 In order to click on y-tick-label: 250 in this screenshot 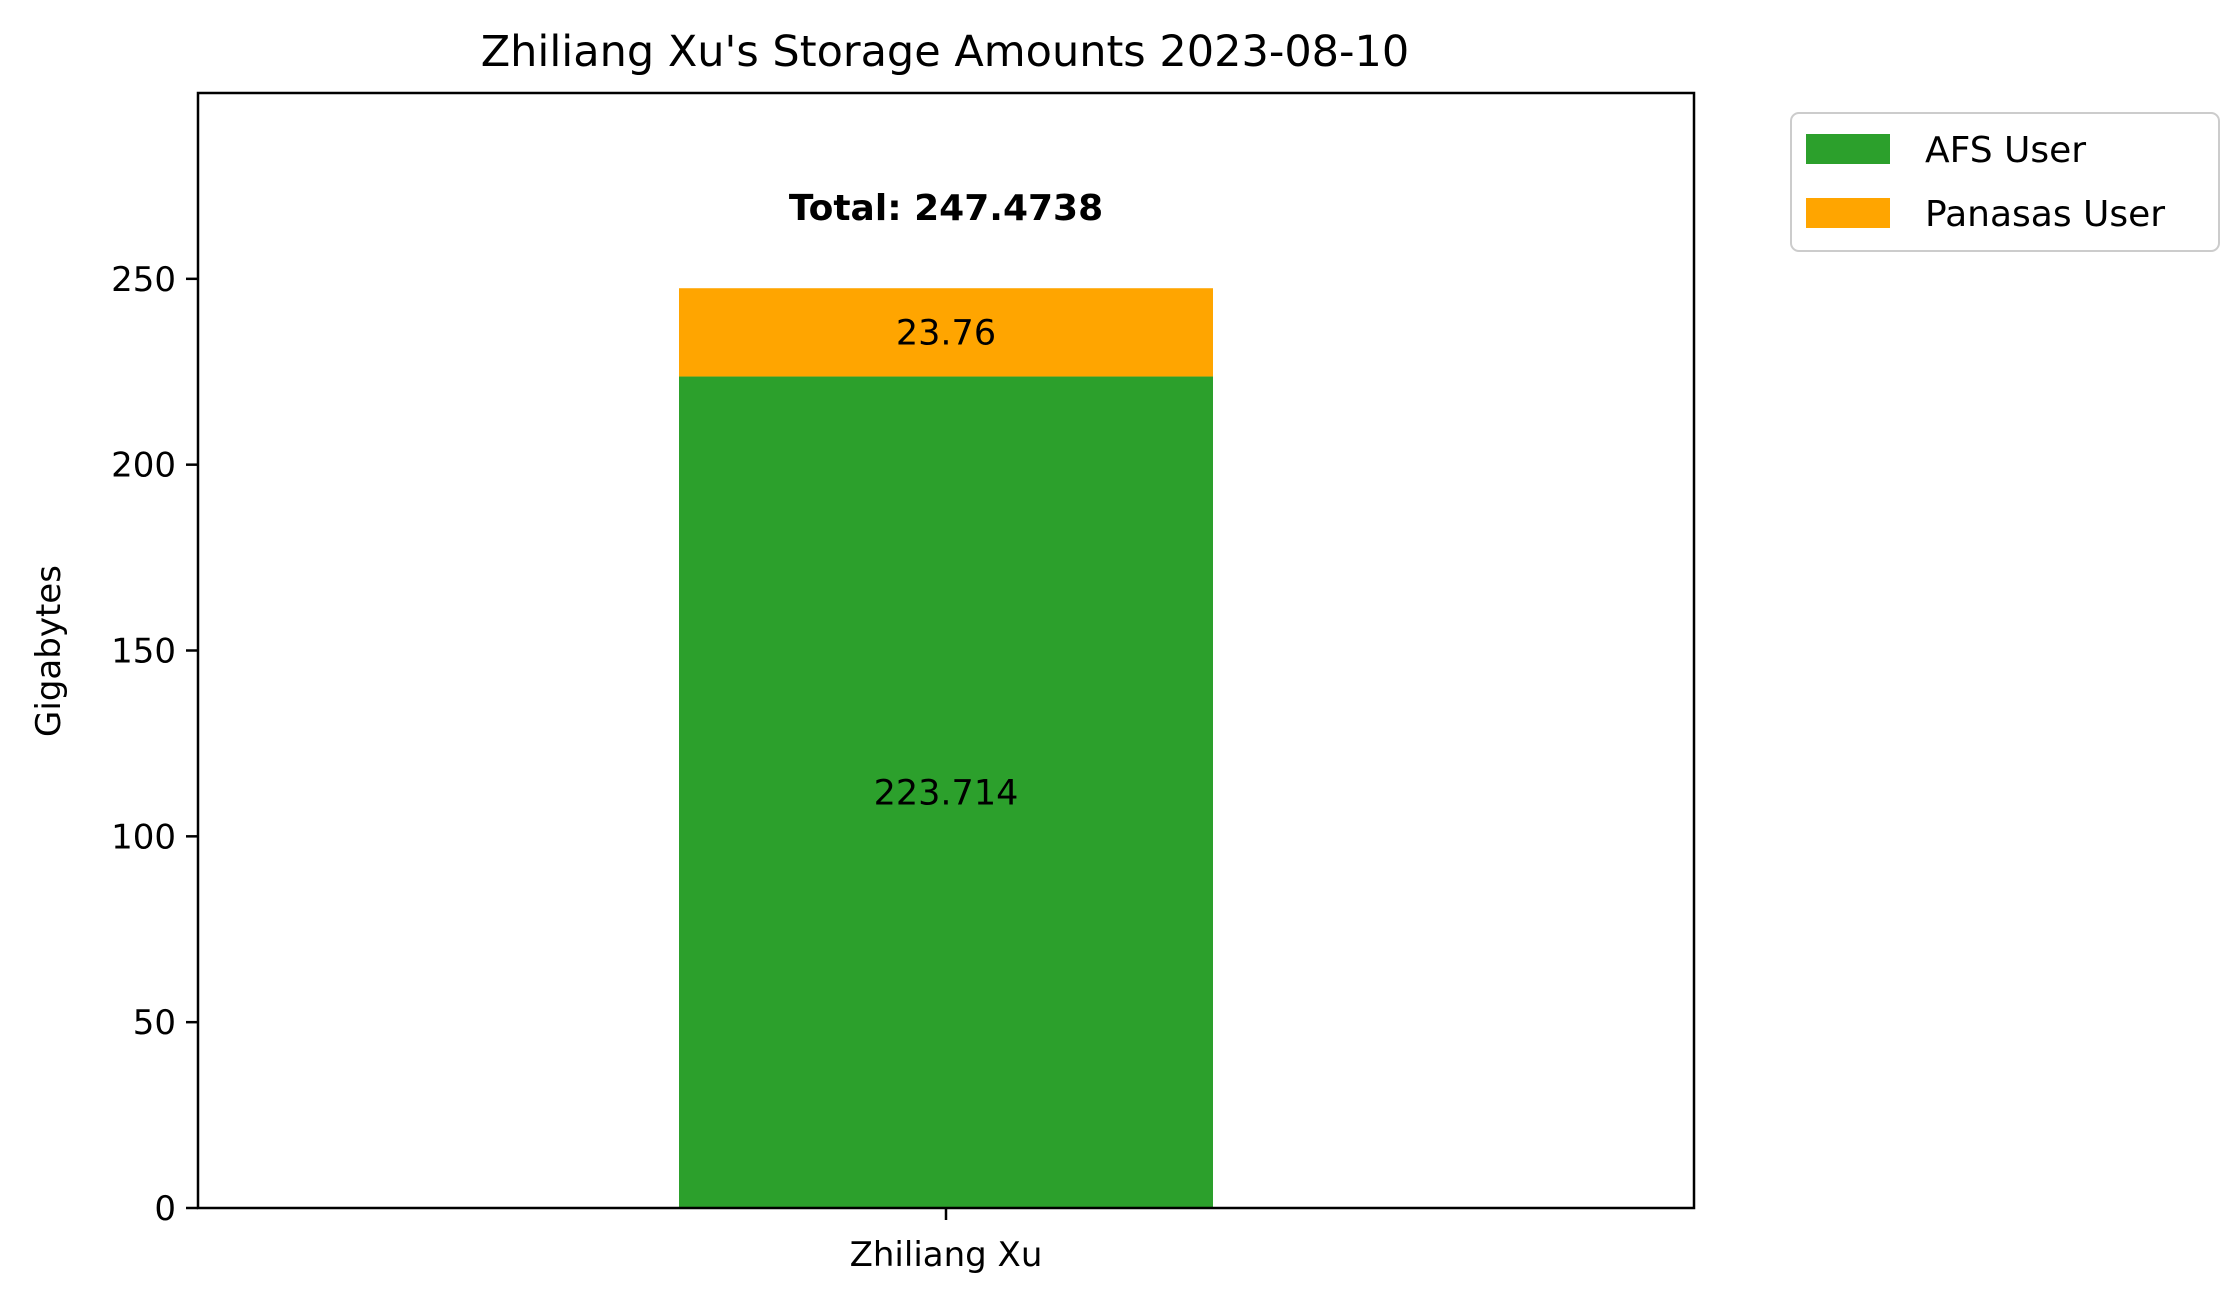, I will do `click(143, 280)`.